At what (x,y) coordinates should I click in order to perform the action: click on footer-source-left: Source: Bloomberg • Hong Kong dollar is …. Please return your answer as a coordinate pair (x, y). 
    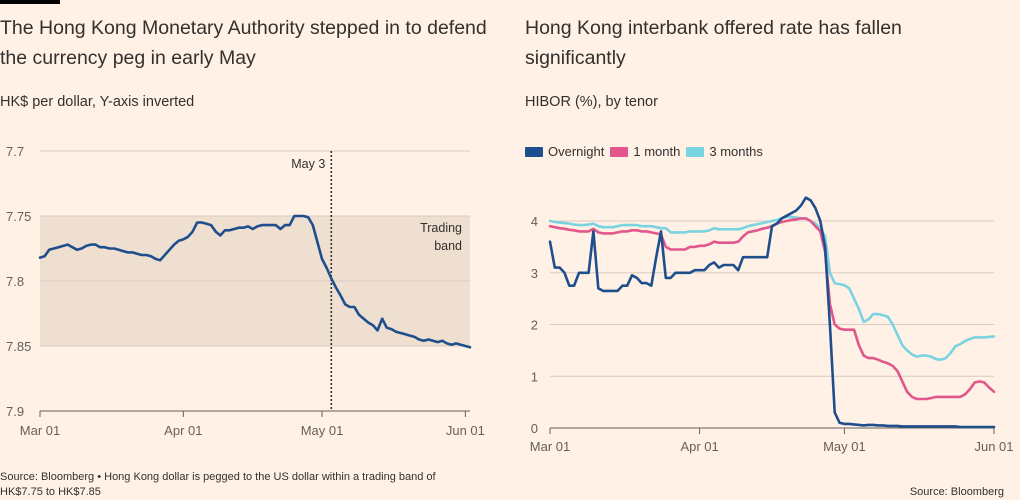
    Looking at the image, I should click on (250, 485).